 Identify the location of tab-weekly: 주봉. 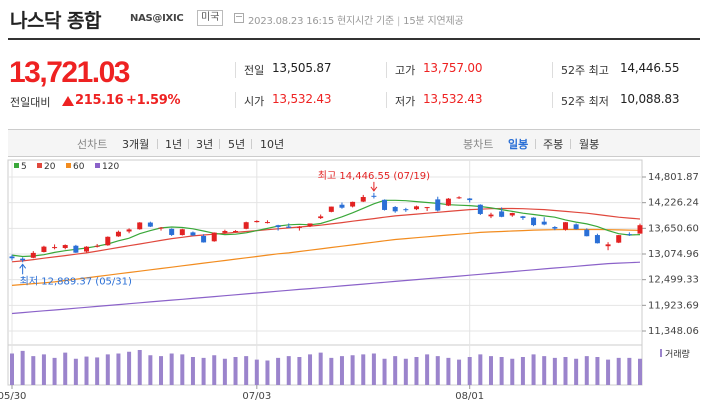
(553, 144).